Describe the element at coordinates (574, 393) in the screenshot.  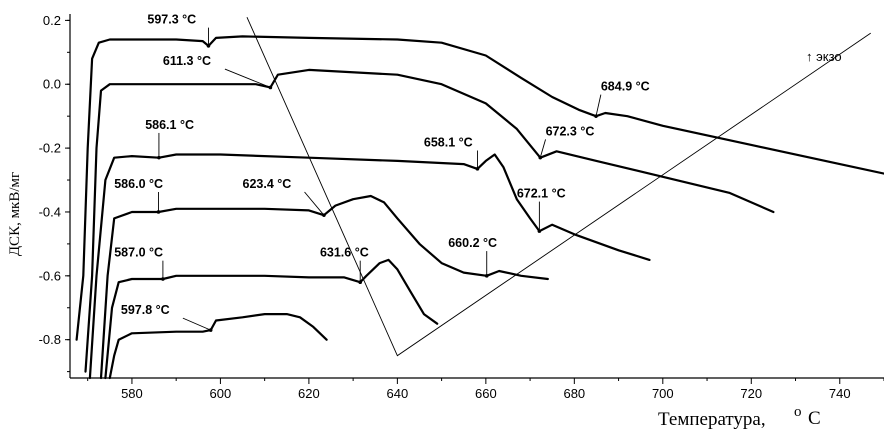
I see `x-tick-label: 680` at that location.